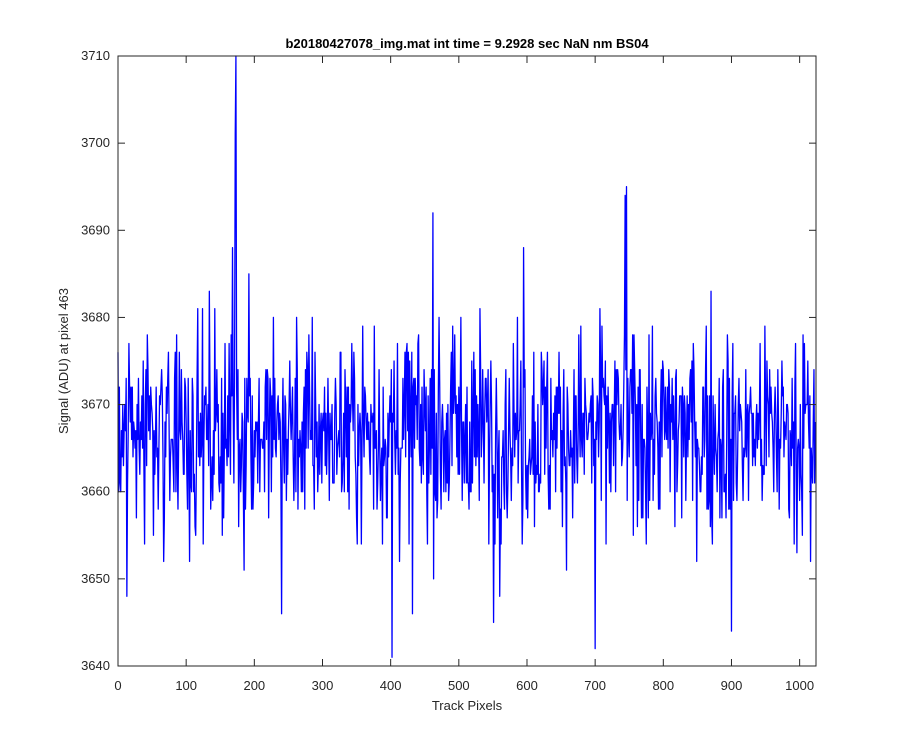  What do you see at coordinates (459, 685) in the screenshot?
I see `x-tick-label: 500` at bounding box center [459, 685].